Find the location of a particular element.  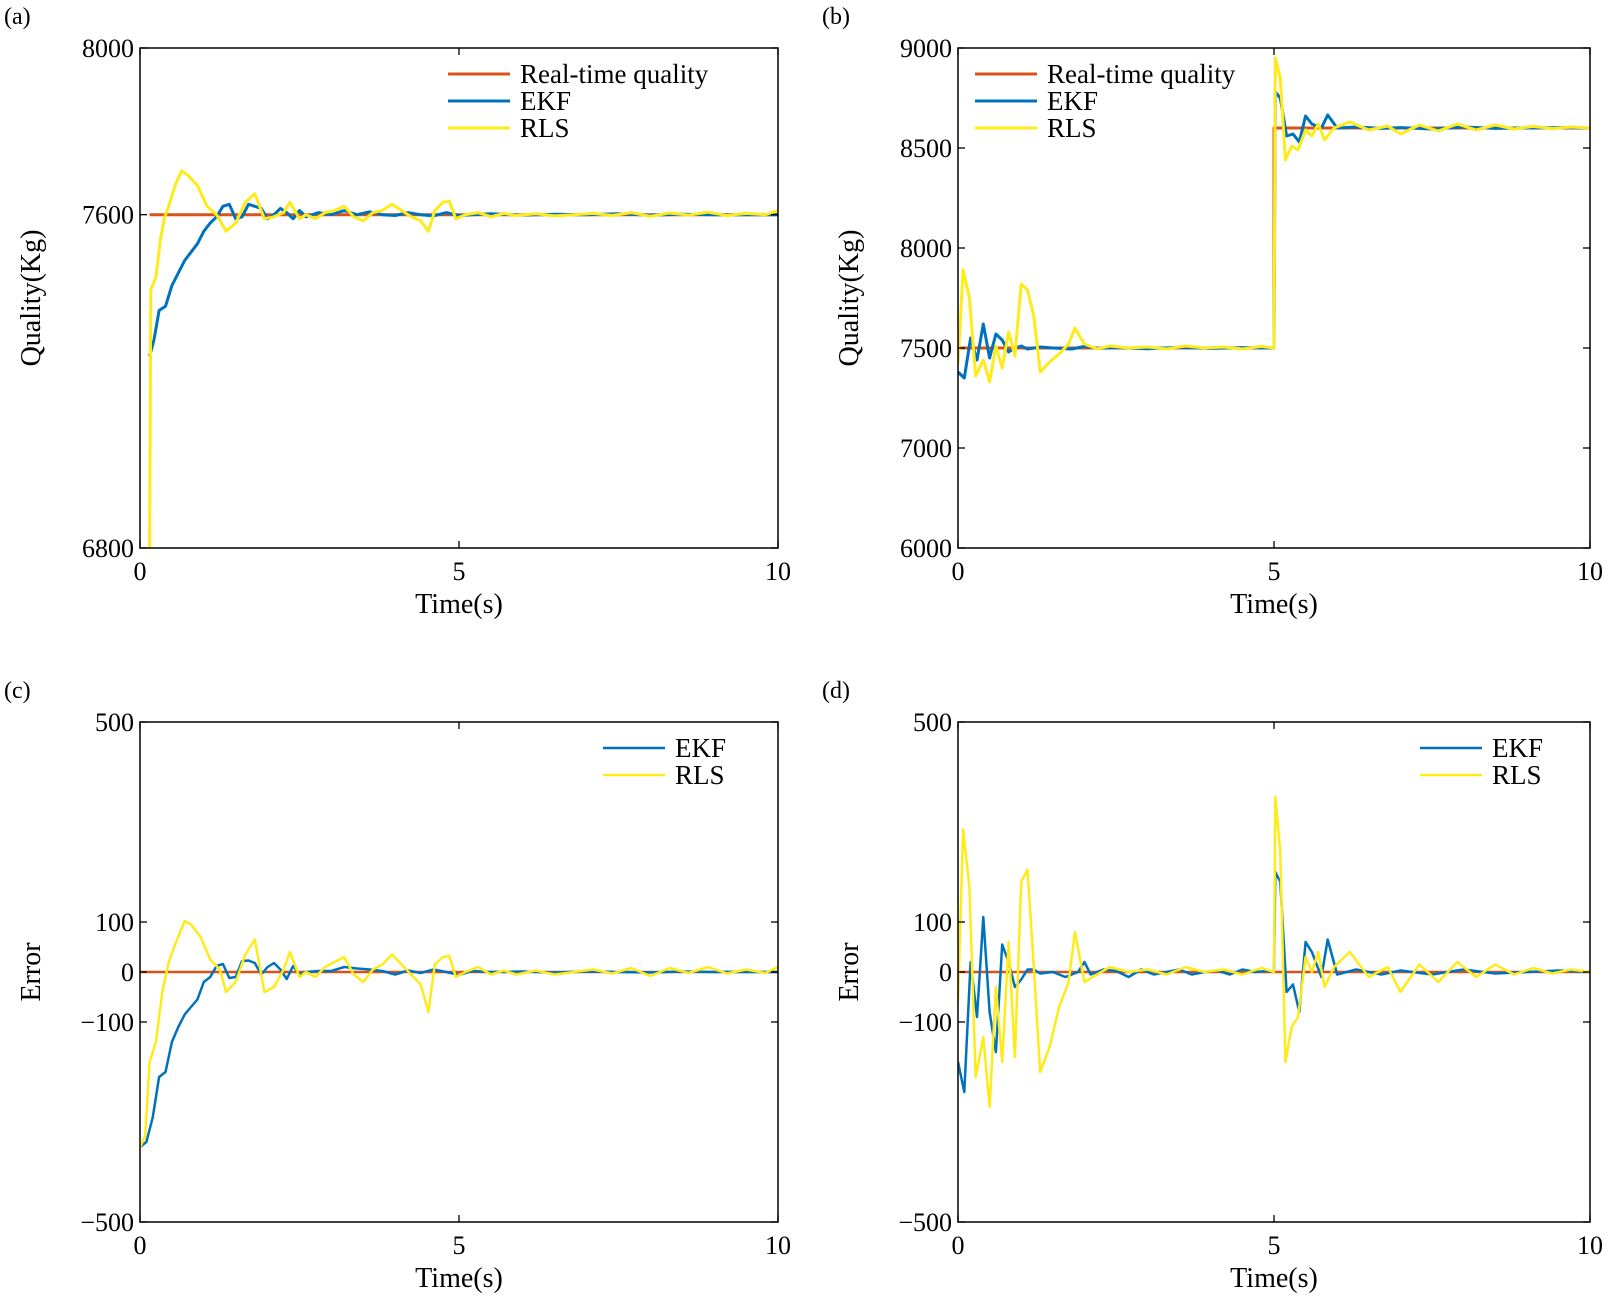

panel-label: (c) is located at coordinates (17, 691).